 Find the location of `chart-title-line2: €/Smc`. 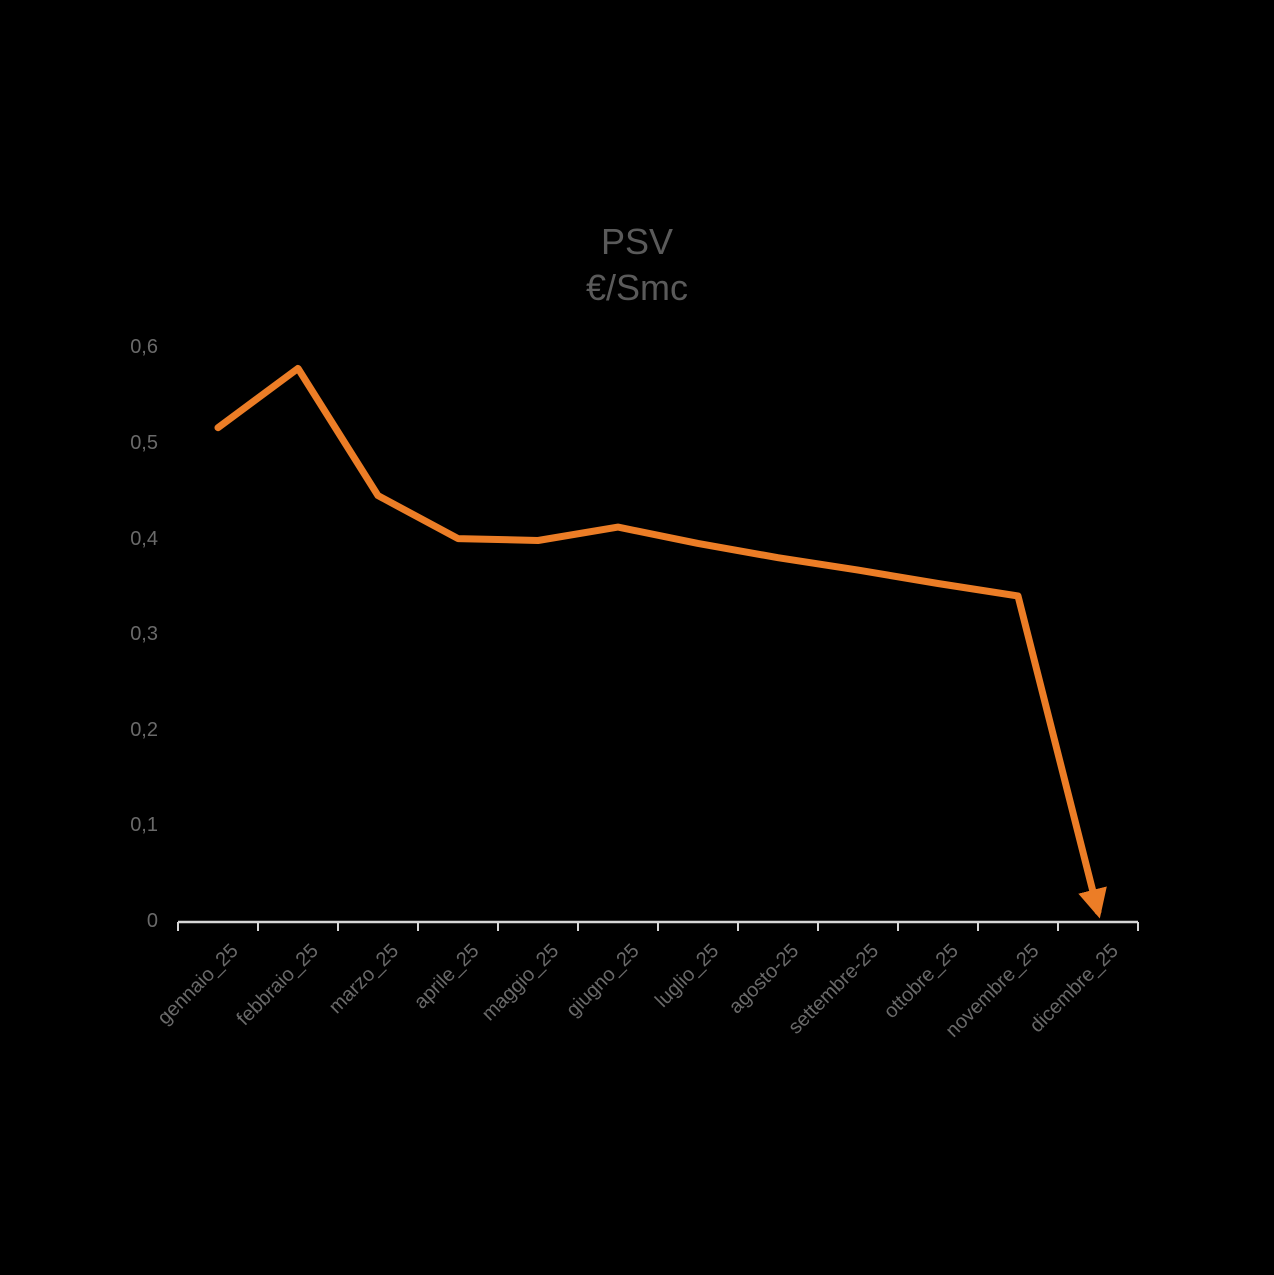

chart-title-line2: €/Smc is located at coordinates (637, 287).